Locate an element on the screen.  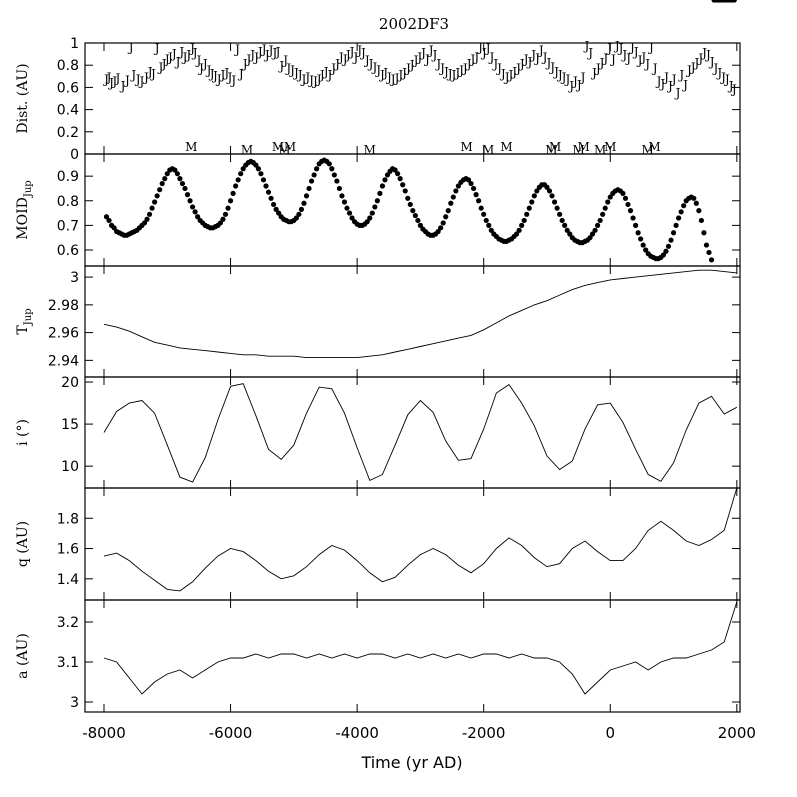
y-tick-label: 20 is located at coordinates (70, 383).